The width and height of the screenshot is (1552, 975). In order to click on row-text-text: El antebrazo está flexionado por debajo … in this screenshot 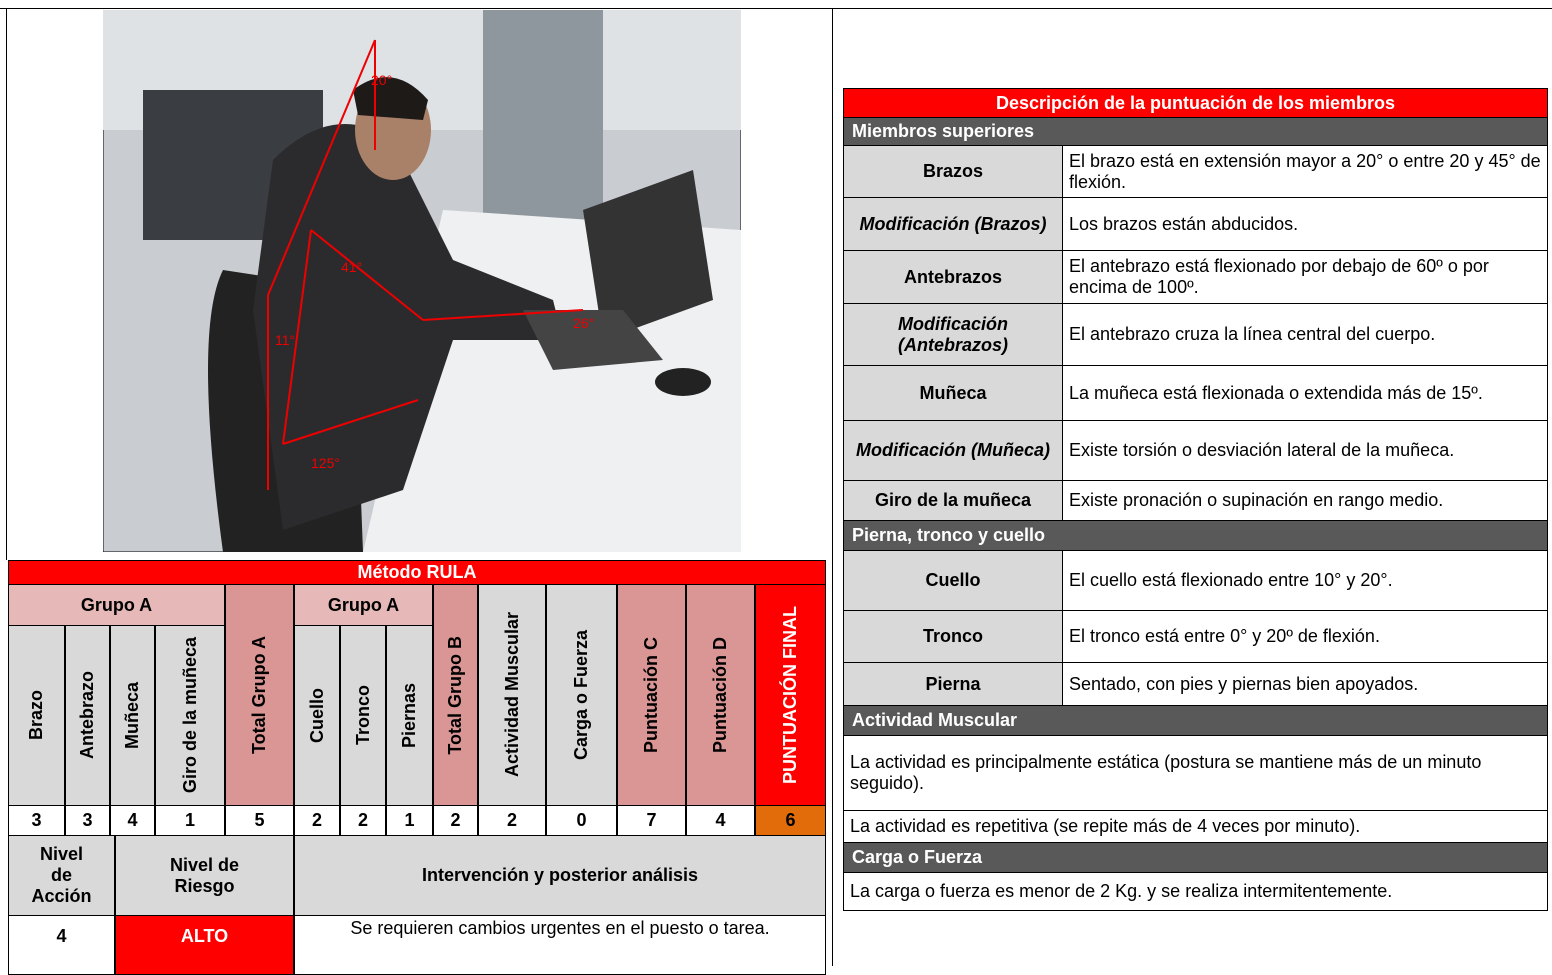, I will do `click(1279, 276)`.